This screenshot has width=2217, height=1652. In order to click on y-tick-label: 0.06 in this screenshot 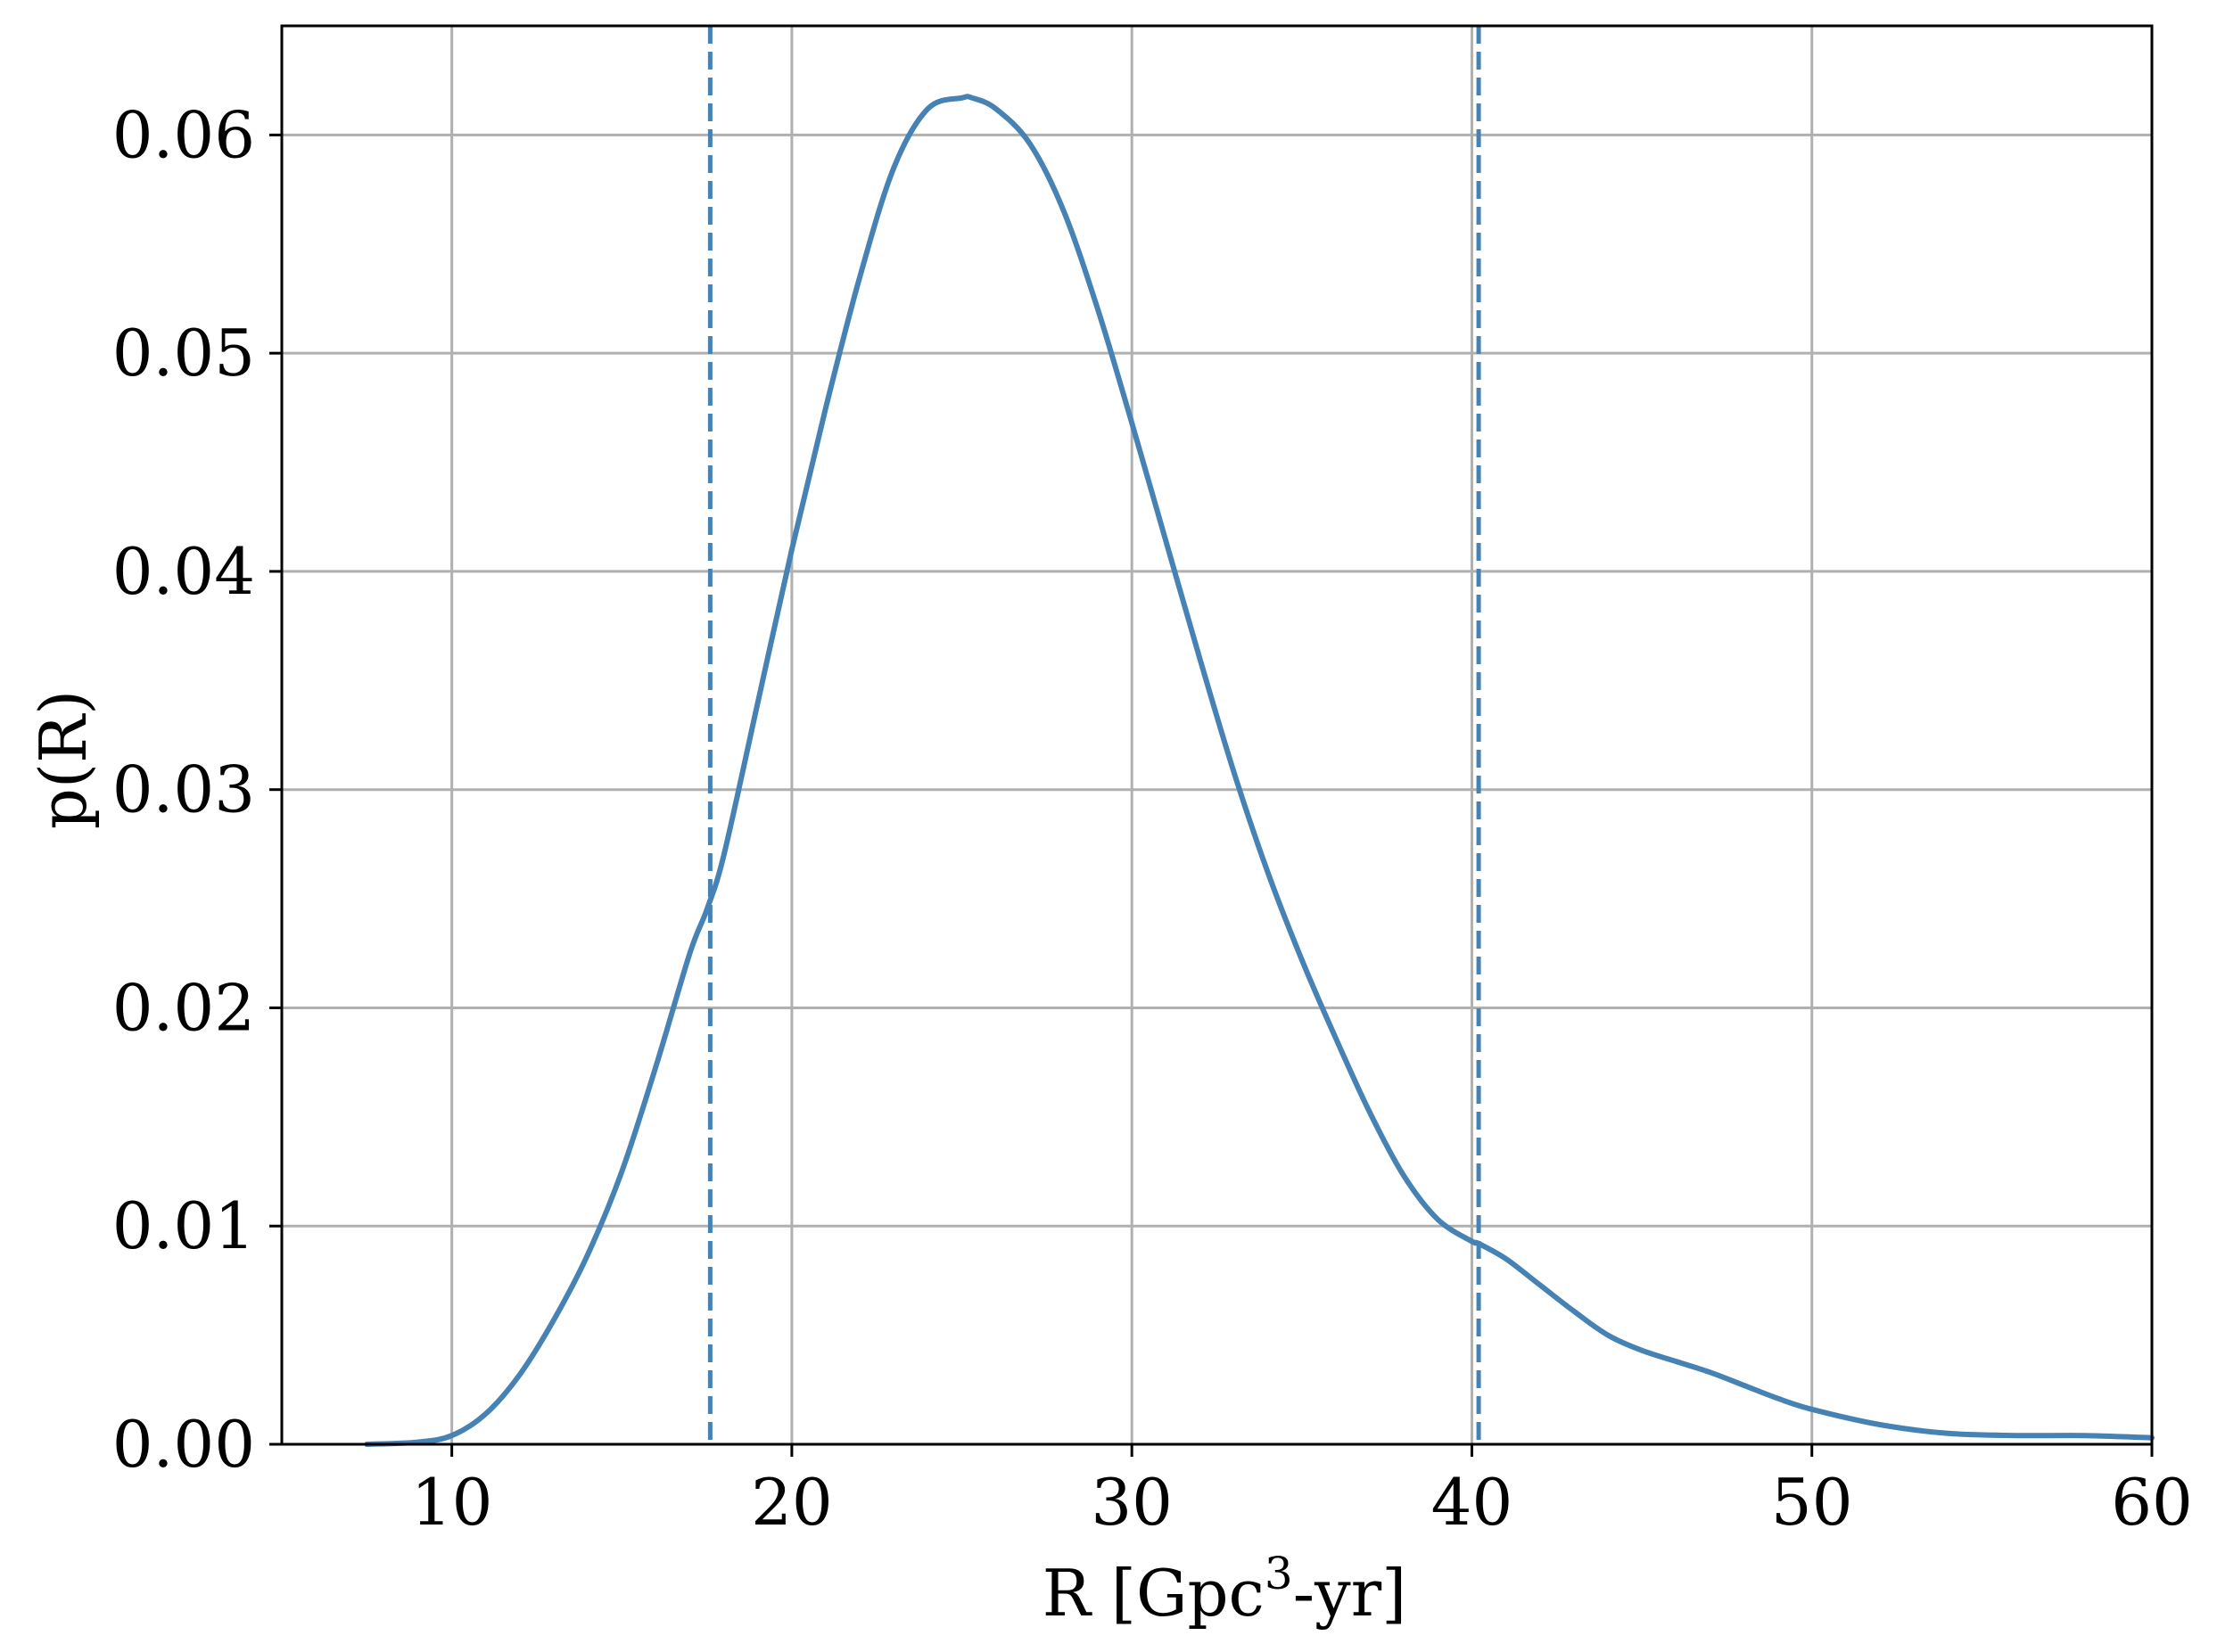, I will do `click(183, 135)`.